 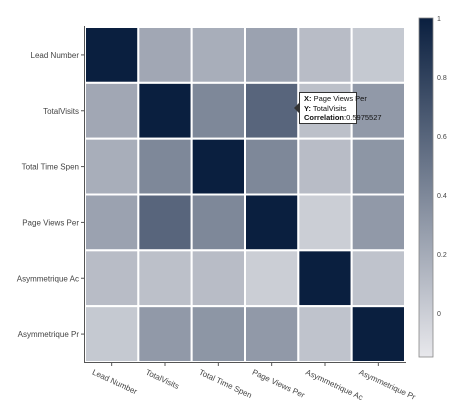 I want to click on x-tick-label: Asymmetrique Ac, so click(x=334, y=385).